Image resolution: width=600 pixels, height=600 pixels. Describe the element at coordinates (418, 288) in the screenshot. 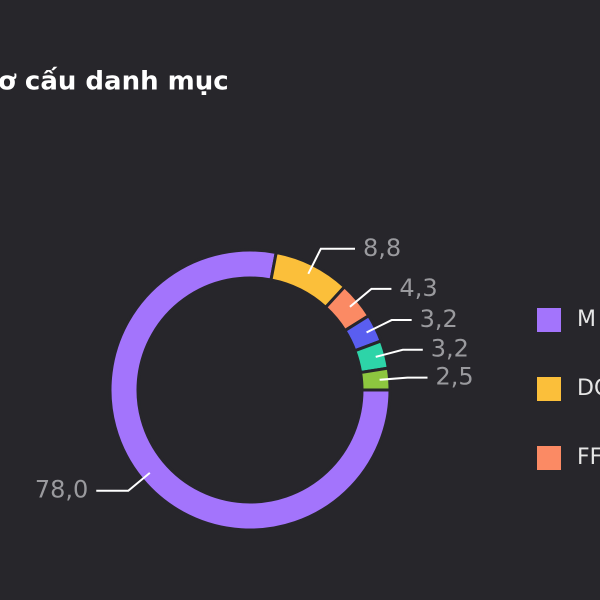

I see `data-label: 4,3` at that location.